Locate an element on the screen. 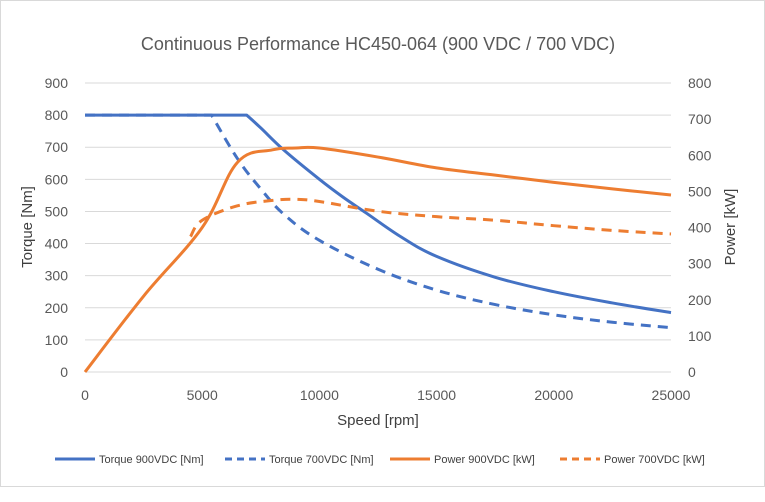 The height and width of the screenshot is (502, 765). x-tick-label: 5000 is located at coordinates (202, 395).